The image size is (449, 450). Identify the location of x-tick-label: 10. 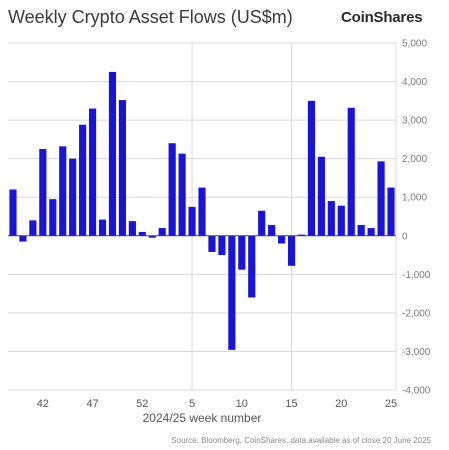
(242, 404).